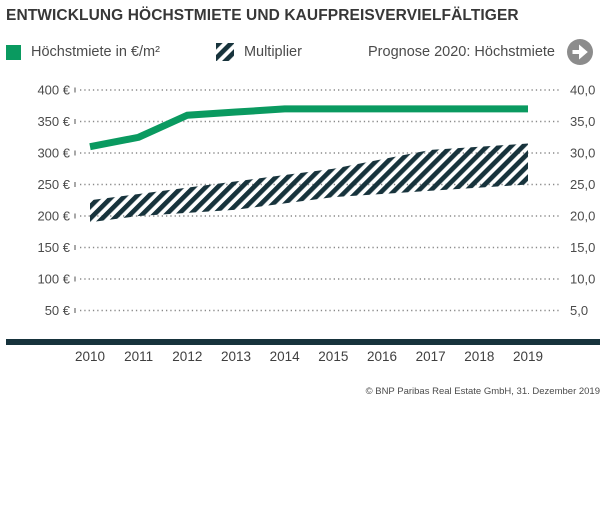 The height and width of the screenshot is (518, 600). What do you see at coordinates (53, 153) in the screenshot?
I see `left-axis-tick-label: 300 €` at bounding box center [53, 153].